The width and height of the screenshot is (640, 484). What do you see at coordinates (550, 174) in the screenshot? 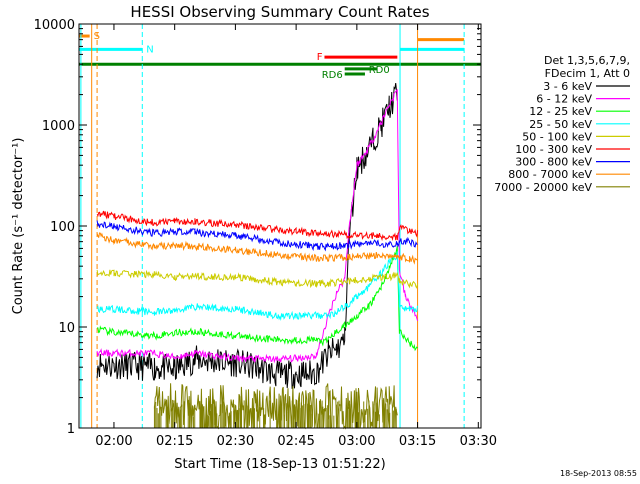
I see `legend-entry-7: 800 - 7000 keV` at bounding box center [550, 174].